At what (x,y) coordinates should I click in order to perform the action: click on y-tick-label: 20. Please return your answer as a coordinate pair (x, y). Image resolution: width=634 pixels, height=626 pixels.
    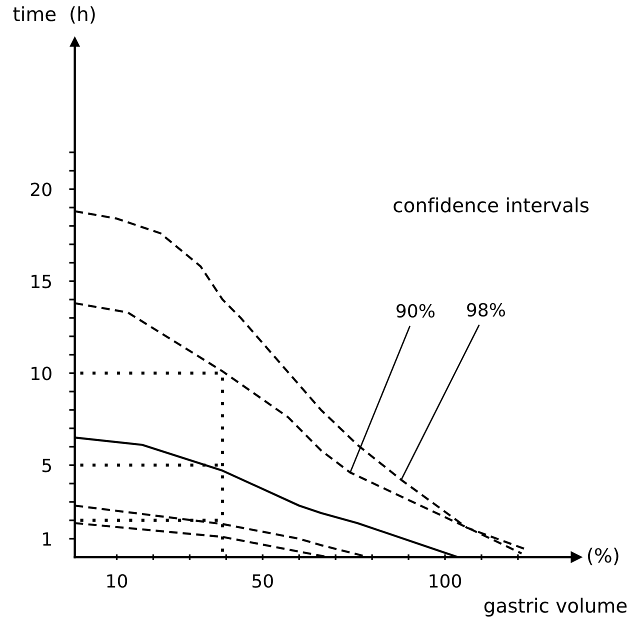
    Looking at the image, I should click on (41, 189).